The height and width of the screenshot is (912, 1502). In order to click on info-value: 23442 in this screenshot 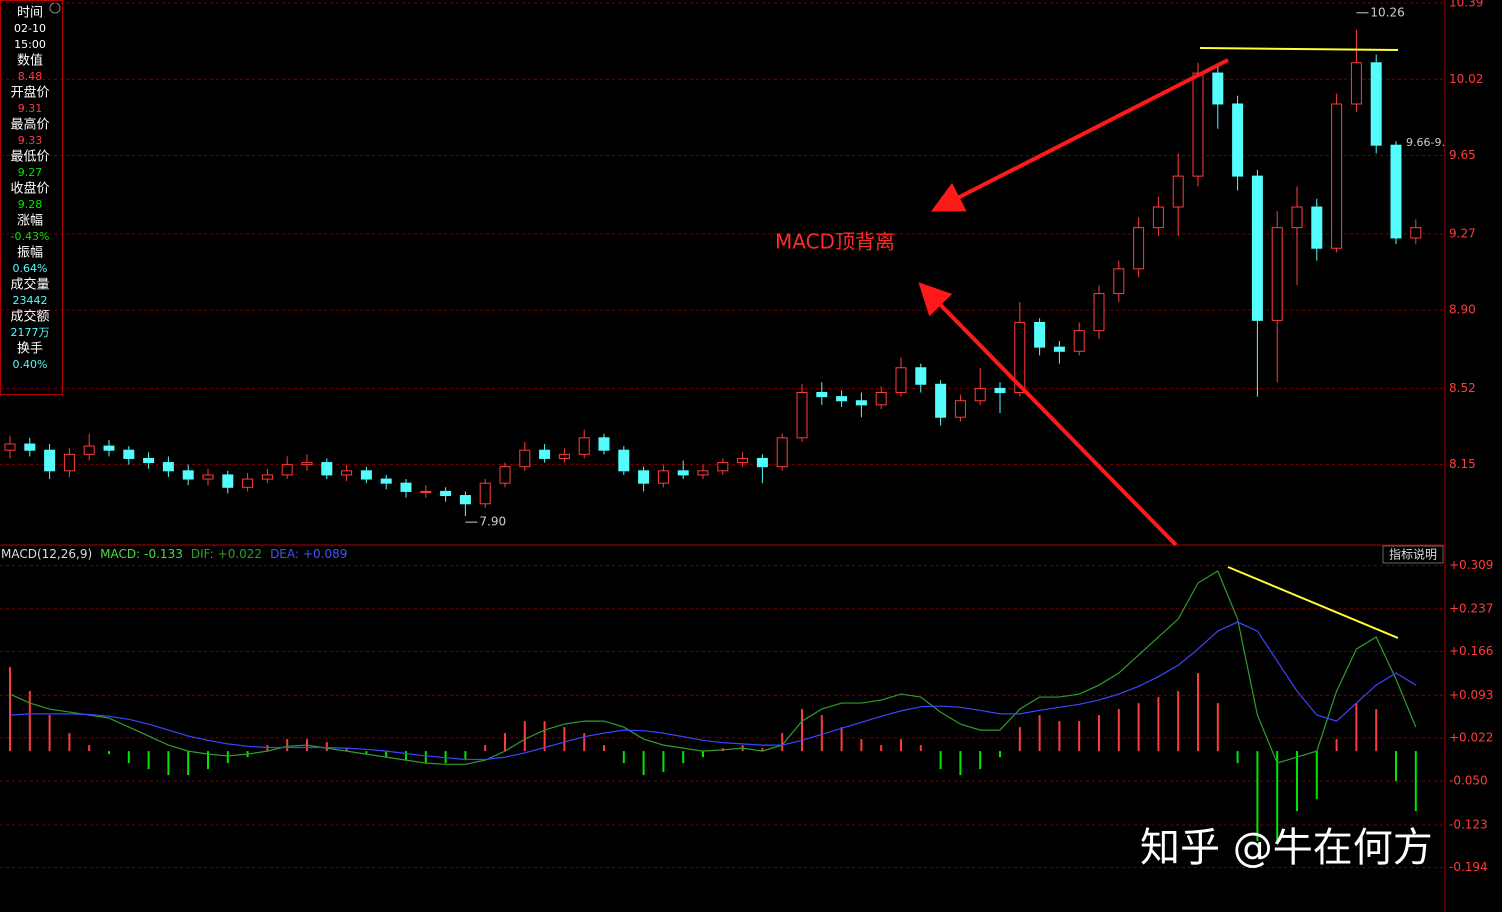, I will do `click(30, 300)`.